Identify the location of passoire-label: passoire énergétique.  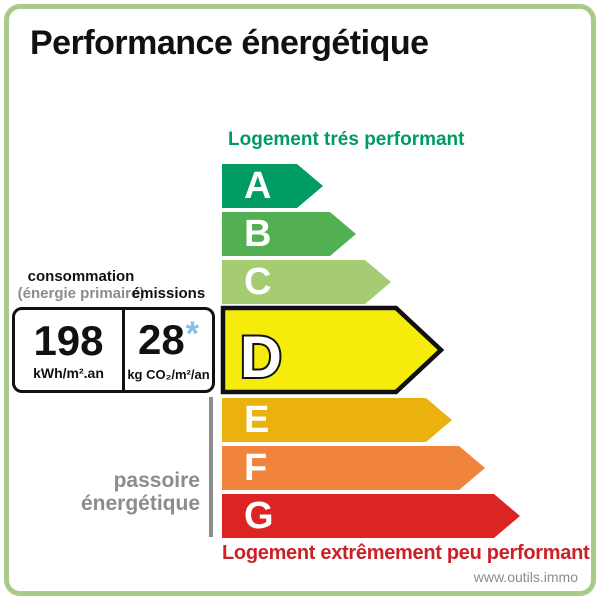
(110, 492).